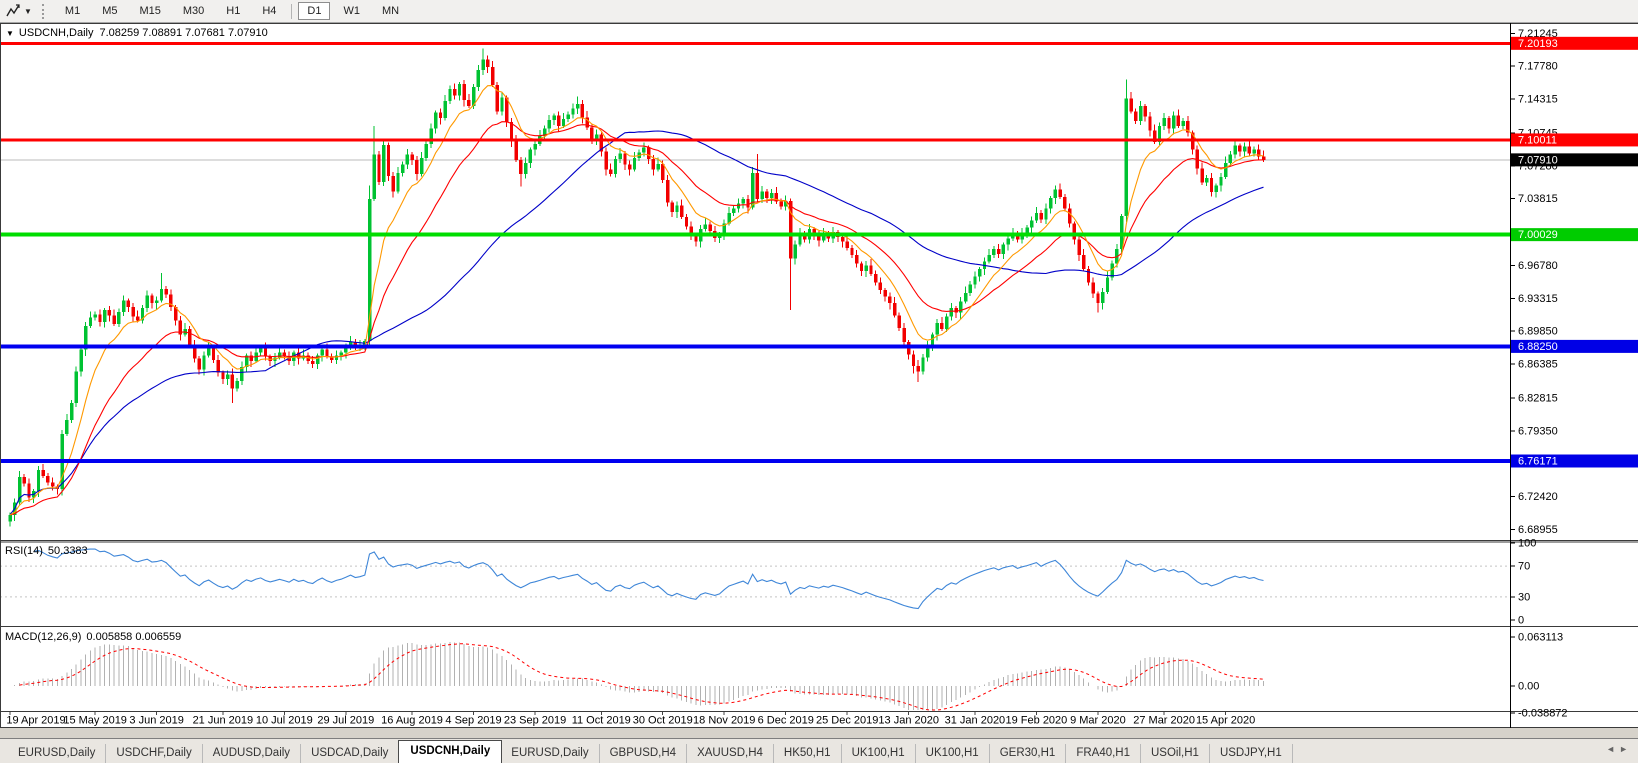 This screenshot has height=763, width=1638. I want to click on rsi-line, so click(648, 579).